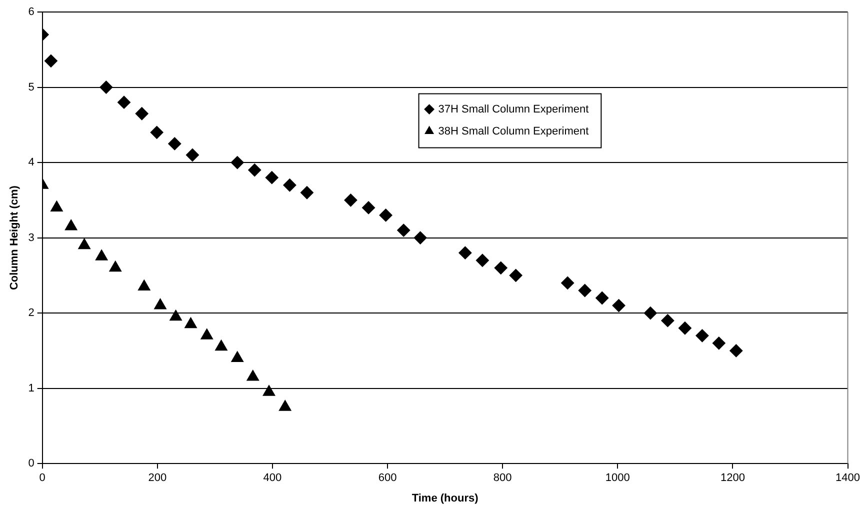  I want to click on x-tick-label: 1400, so click(848, 478).